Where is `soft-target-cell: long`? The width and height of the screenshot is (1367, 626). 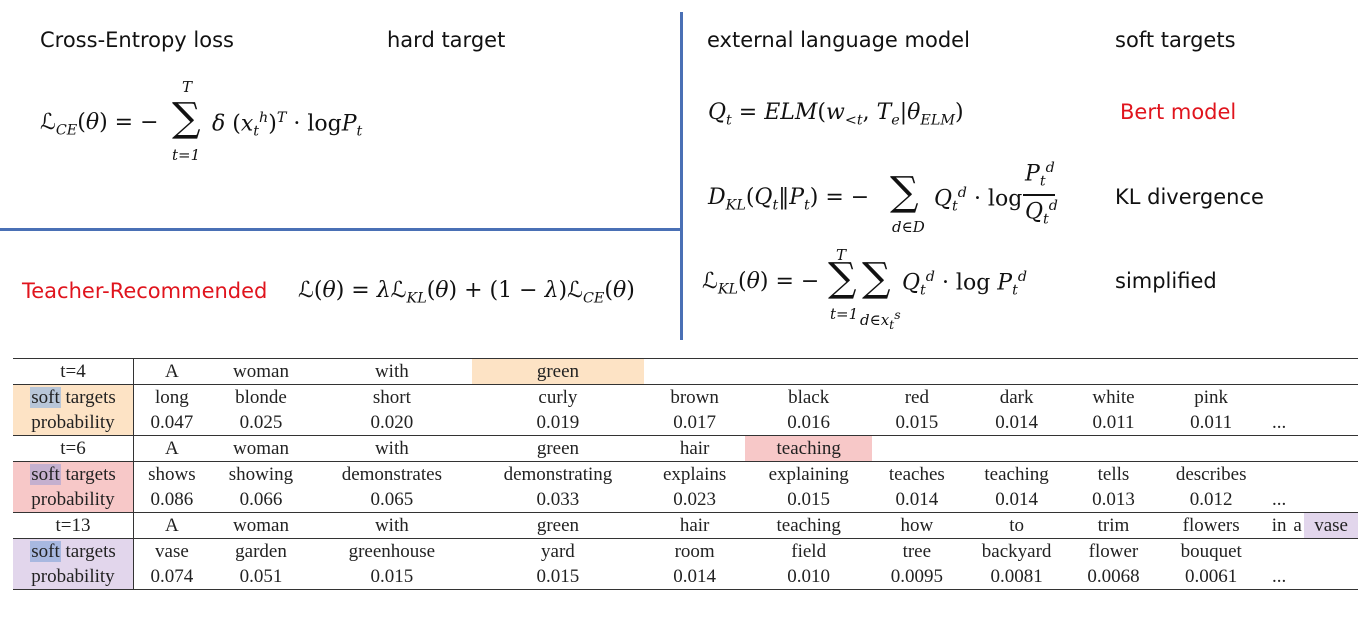 soft-target-cell: long is located at coordinates (171, 397).